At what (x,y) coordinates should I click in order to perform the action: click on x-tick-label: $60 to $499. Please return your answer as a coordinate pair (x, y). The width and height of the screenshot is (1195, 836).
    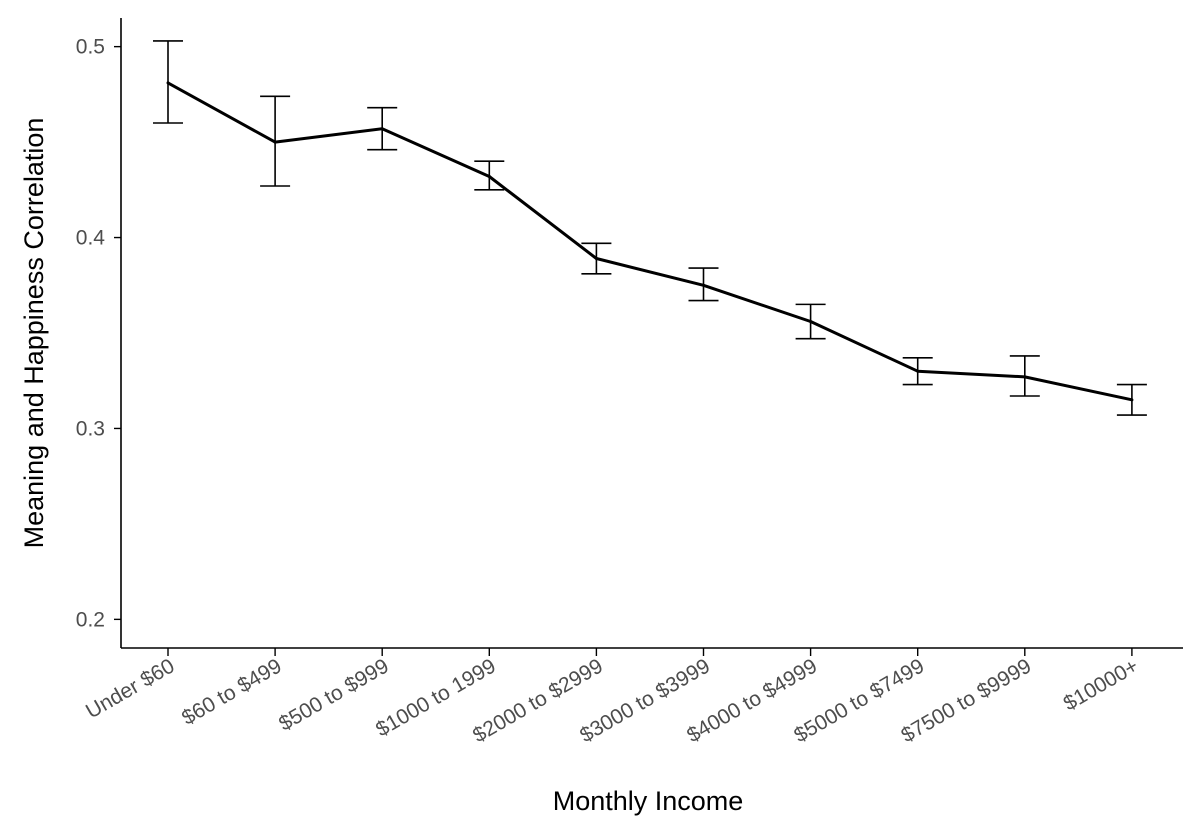
    Looking at the image, I should click on (232, 691).